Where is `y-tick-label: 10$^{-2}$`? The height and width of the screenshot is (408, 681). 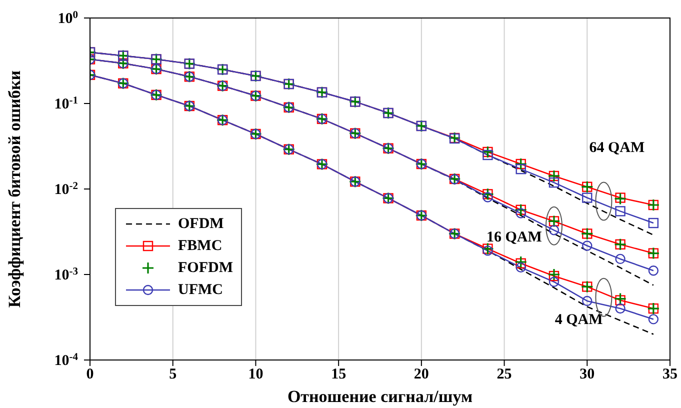
y-tick-label: 10$^{-2}$ is located at coordinates (66, 189).